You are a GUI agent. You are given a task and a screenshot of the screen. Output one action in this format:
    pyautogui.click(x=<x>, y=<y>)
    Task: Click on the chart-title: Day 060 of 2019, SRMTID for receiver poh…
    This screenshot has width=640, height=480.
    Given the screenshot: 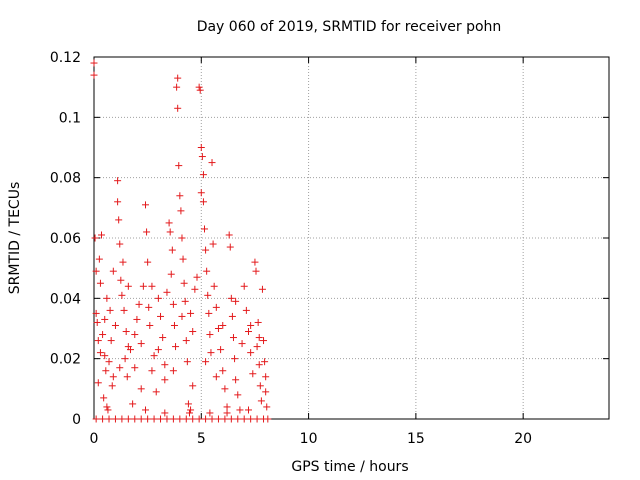 What is the action you would take?
    pyautogui.click(x=349, y=27)
    